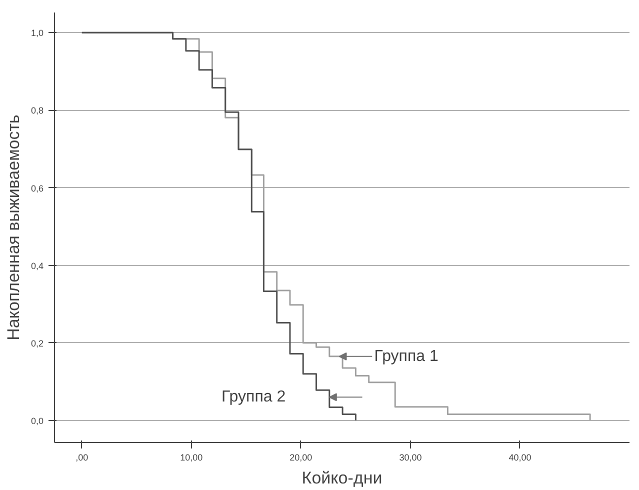  What do you see at coordinates (37, 33) in the screenshot?
I see `y-tick-label: 1,0` at bounding box center [37, 33].